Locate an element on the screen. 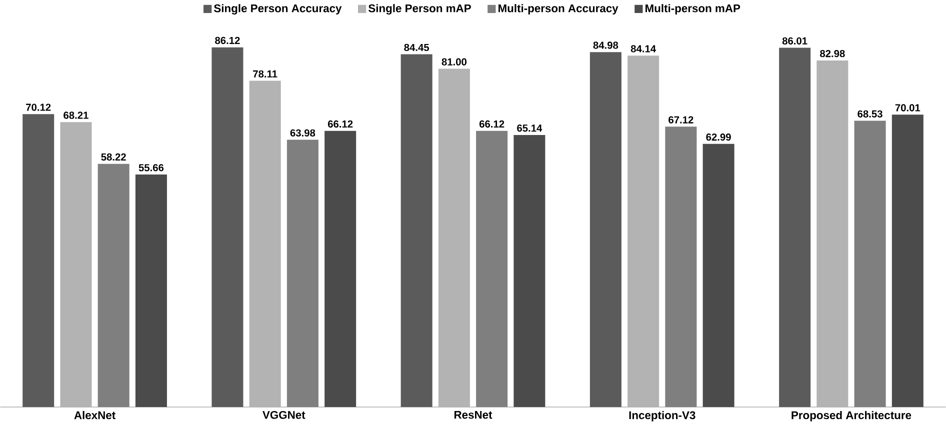 This screenshot has height=425, width=946. data-label: 82.98 is located at coordinates (832, 54).